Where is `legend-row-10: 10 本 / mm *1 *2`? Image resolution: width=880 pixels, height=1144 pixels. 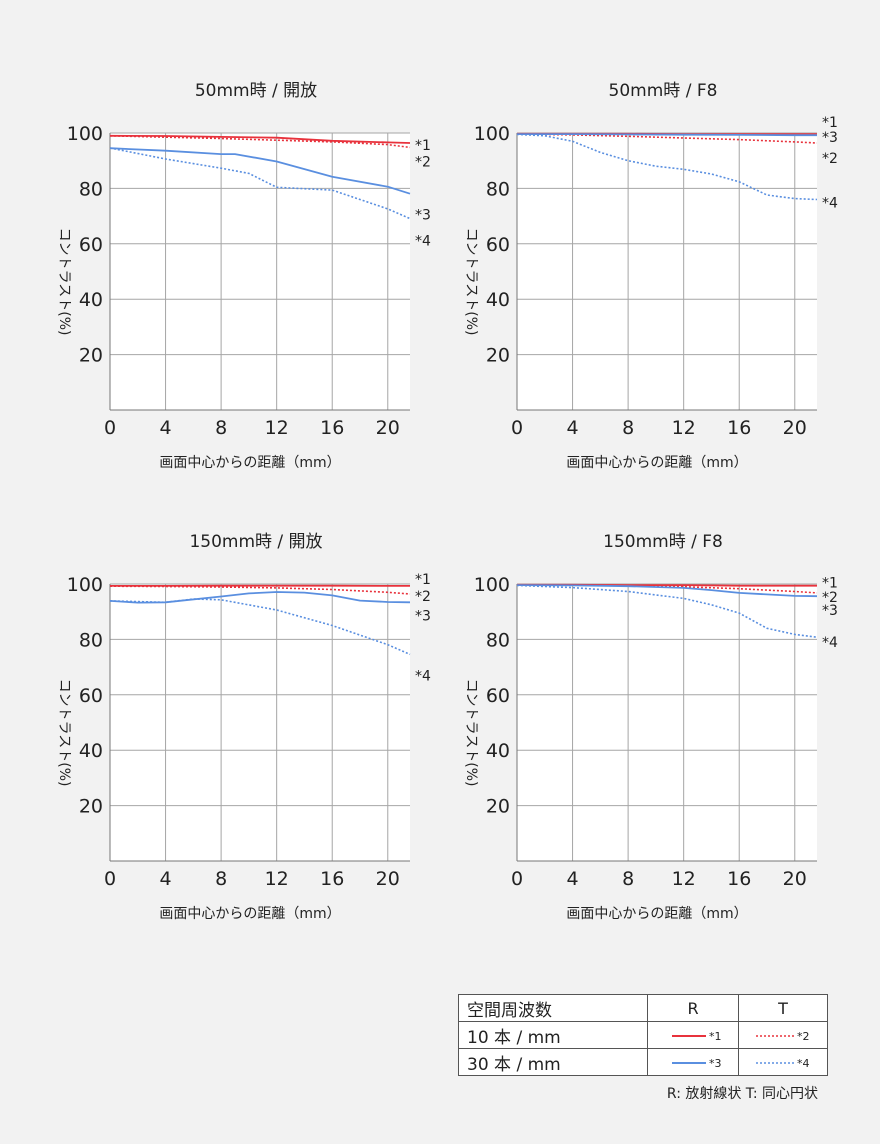
legend-row-10: 10 本 / mm *1 *2 is located at coordinates (643, 1035).